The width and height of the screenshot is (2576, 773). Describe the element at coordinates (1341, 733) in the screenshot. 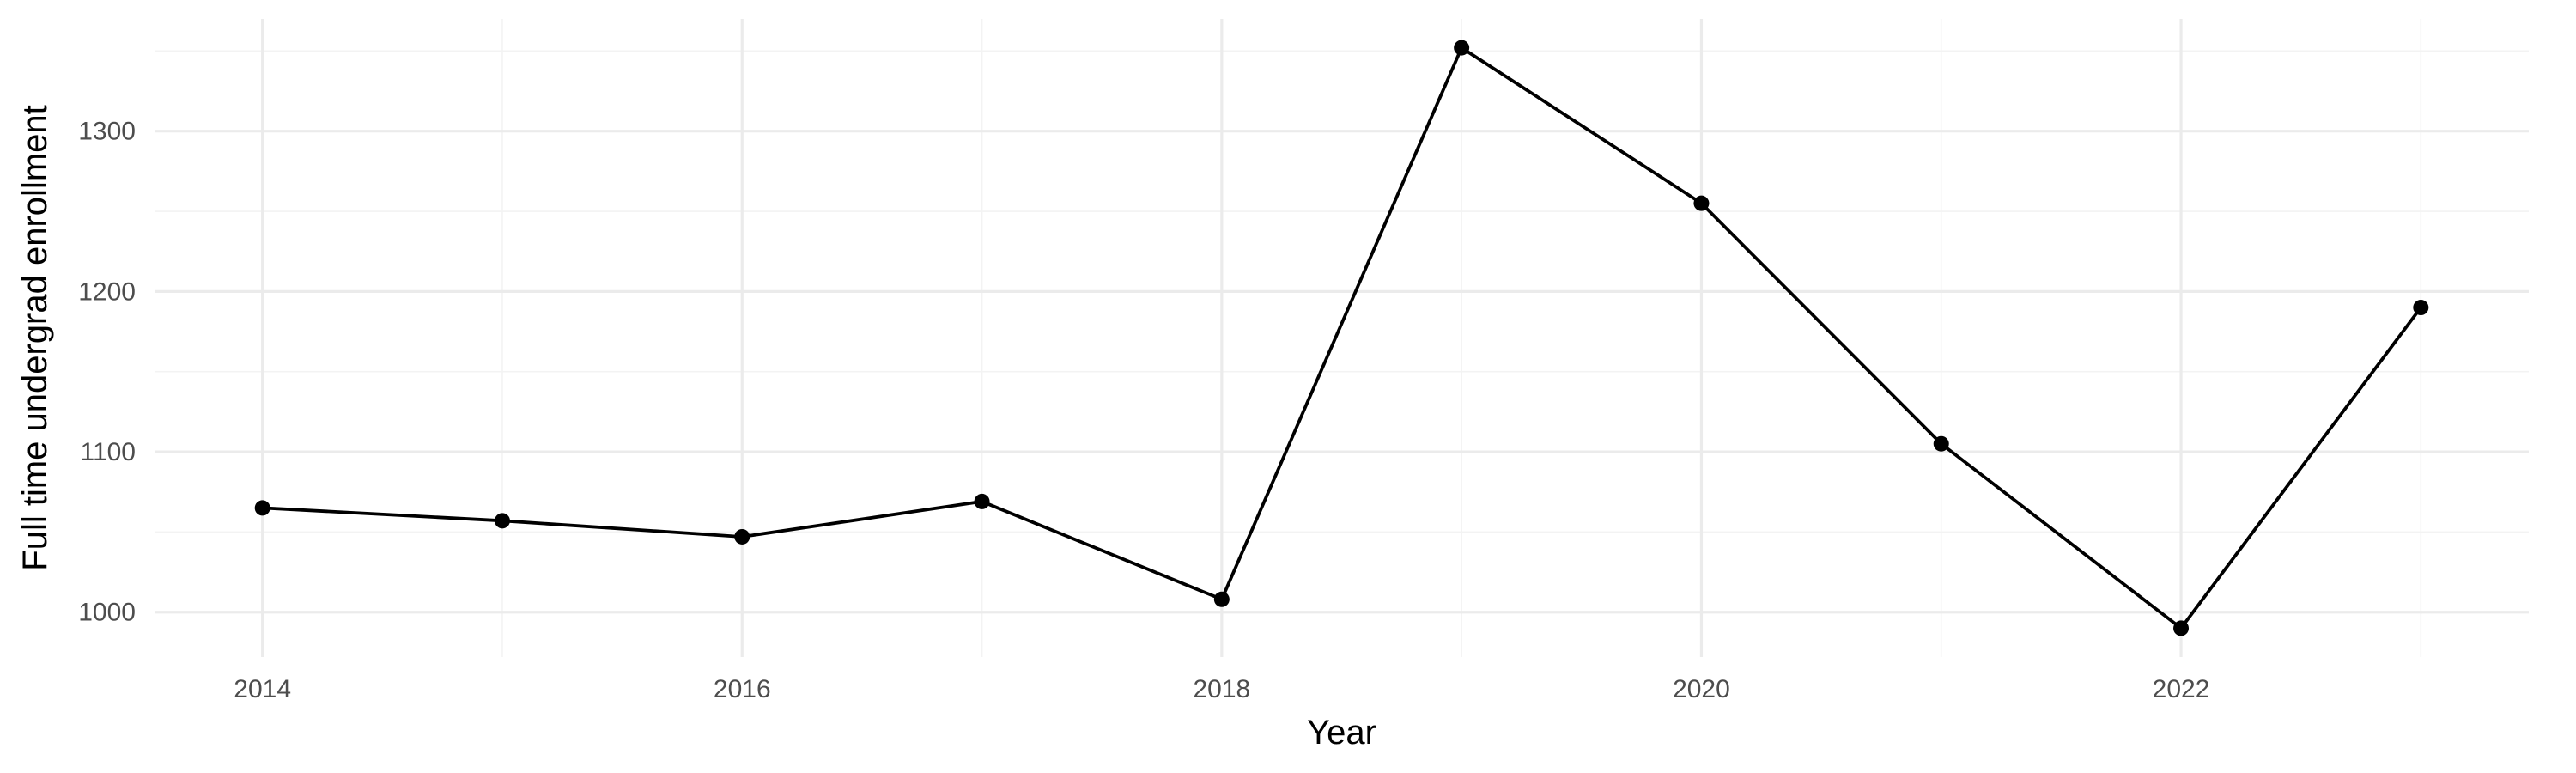

I see `x-axis-title: Year` at that location.